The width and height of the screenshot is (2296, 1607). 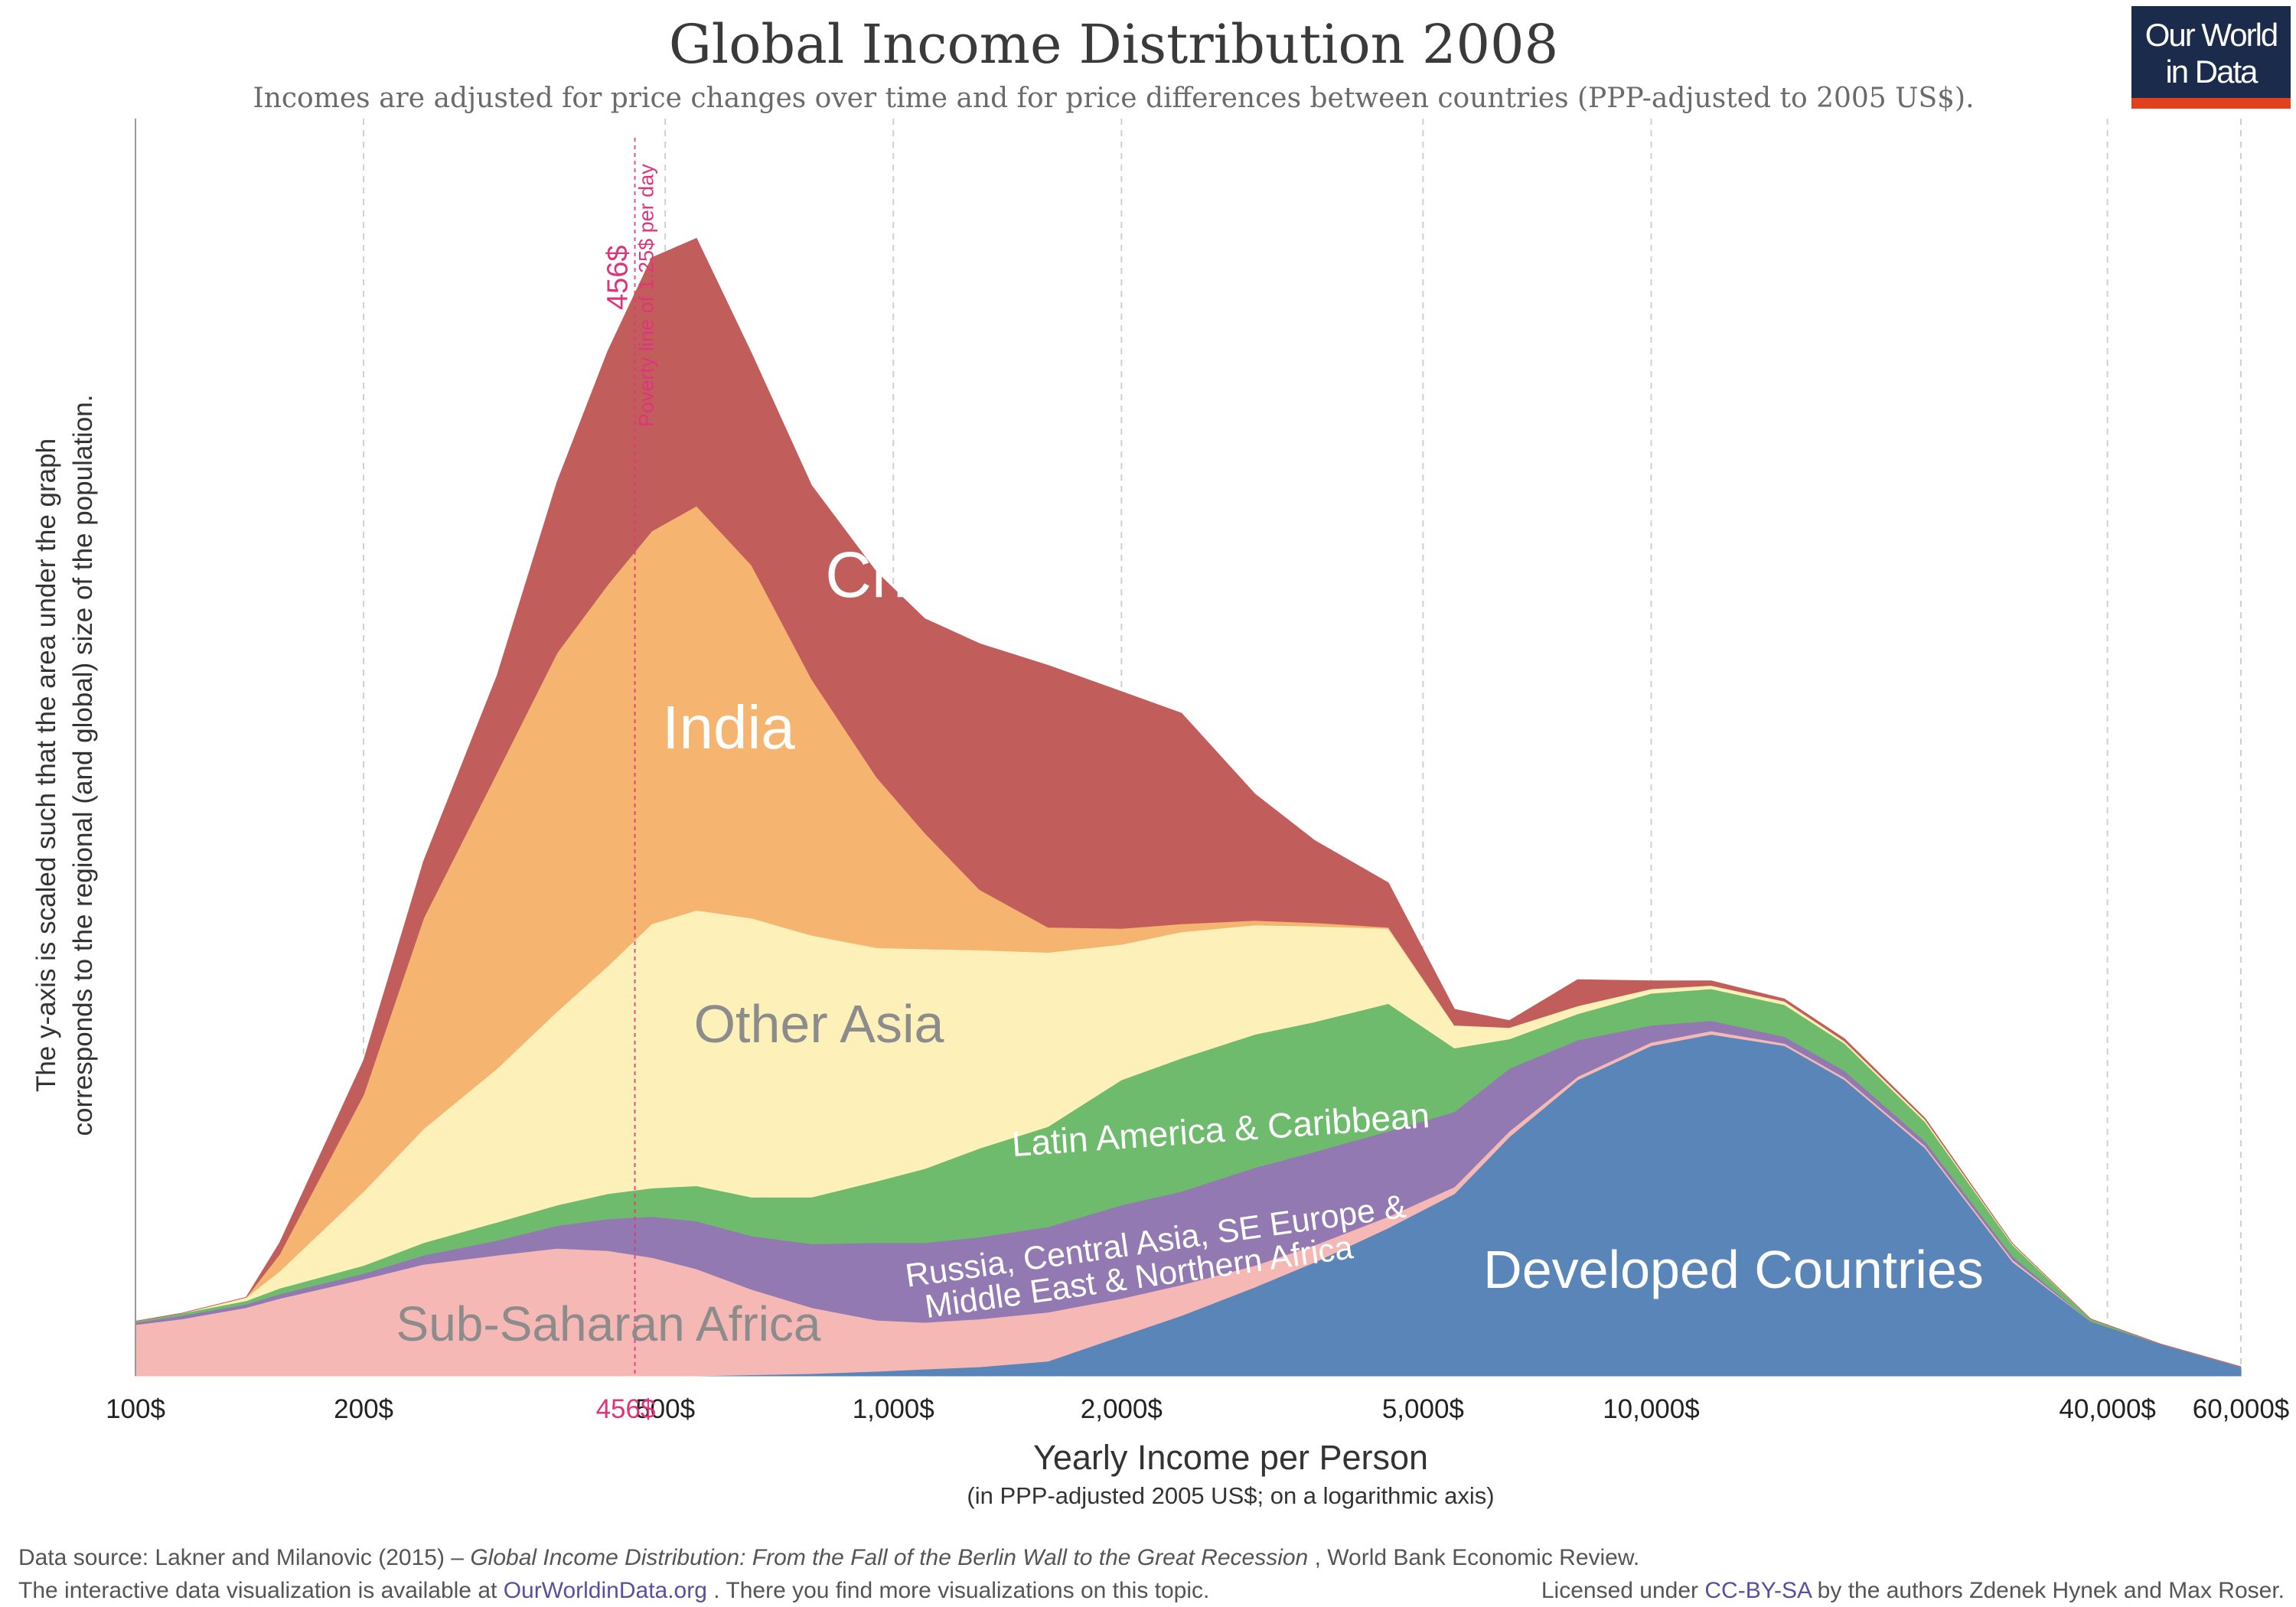 What do you see at coordinates (1423, 1409) in the screenshot?
I see `x-tick-label-5,000$: 5,000$` at bounding box center [1423, 1409].